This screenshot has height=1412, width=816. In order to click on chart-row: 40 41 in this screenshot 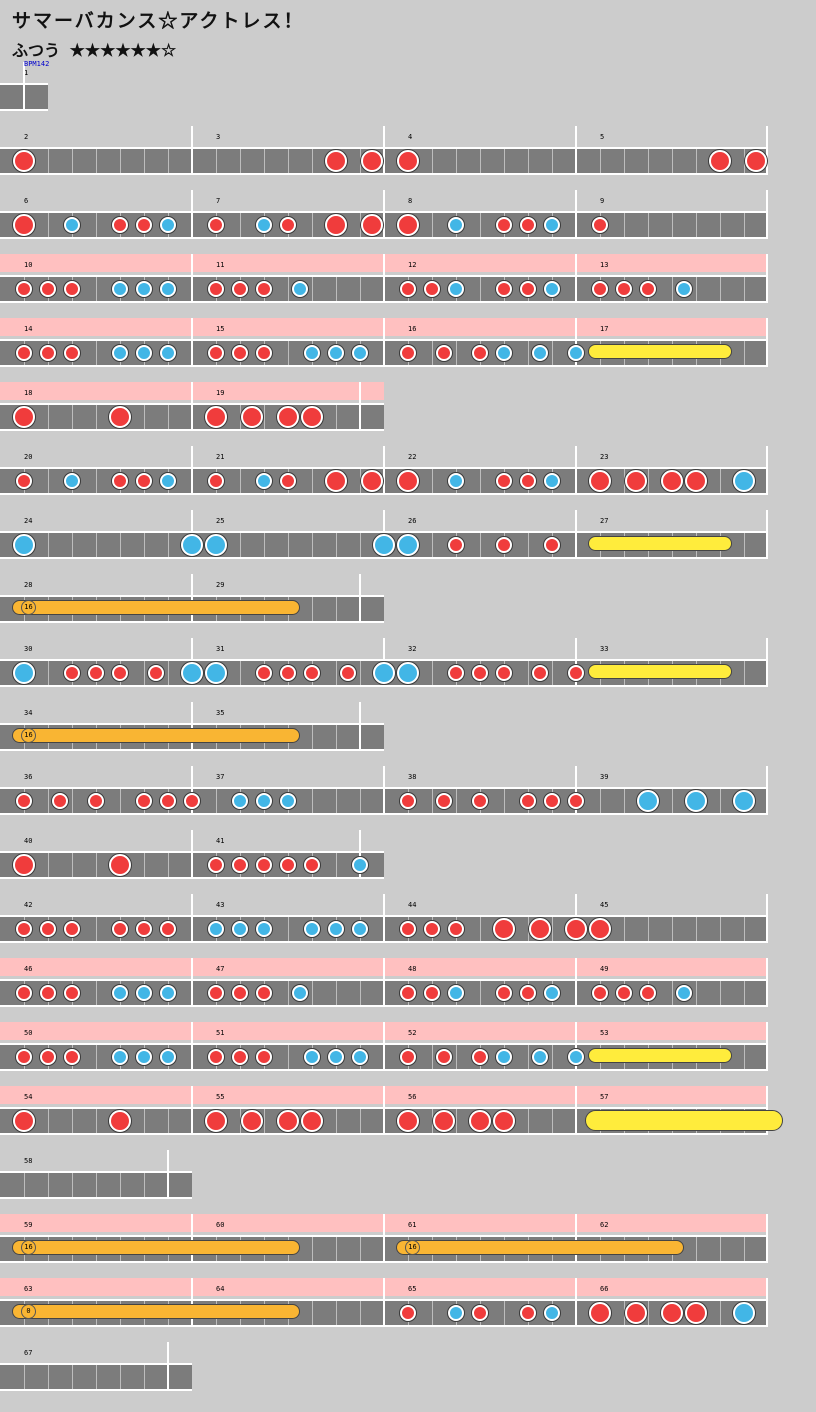, I will do `click(192, 865)`.